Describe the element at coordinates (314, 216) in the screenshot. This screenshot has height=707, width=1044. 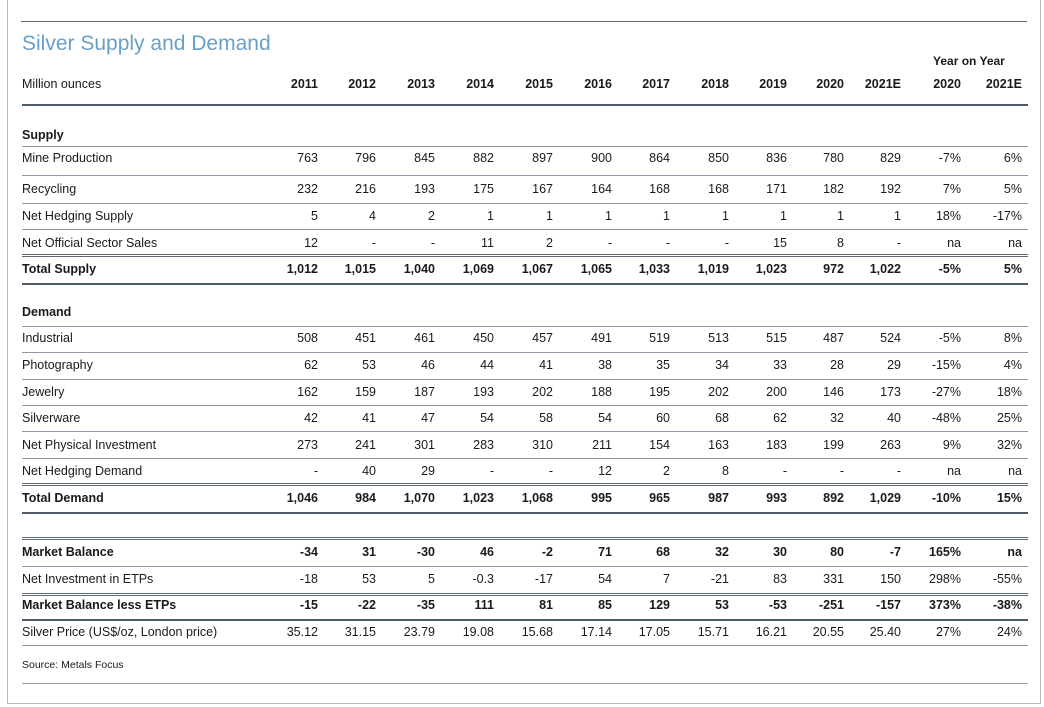
I see `table-cell: 5` at that location.